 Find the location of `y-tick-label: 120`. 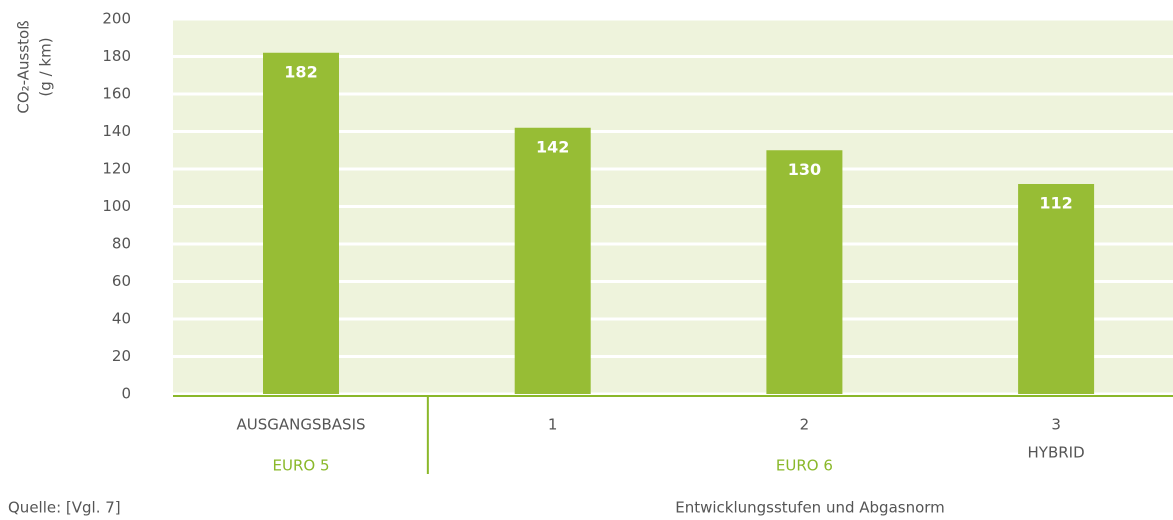

y-tick-label: 120 is located at coordinates (116, 169).